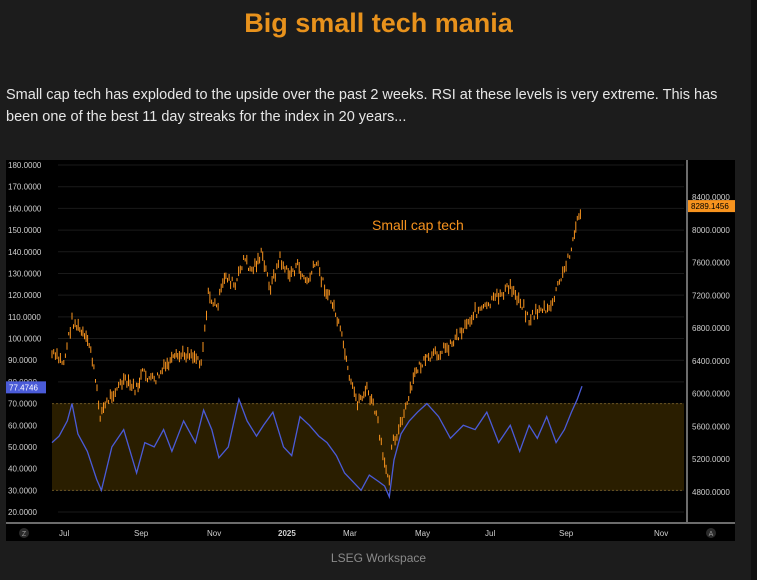 The image size is (757, 580). What do you see at coordinates (711, 230) in the screenshot?
I see `right-tick-label: 8000.0000` at bounding box center [711, 230].